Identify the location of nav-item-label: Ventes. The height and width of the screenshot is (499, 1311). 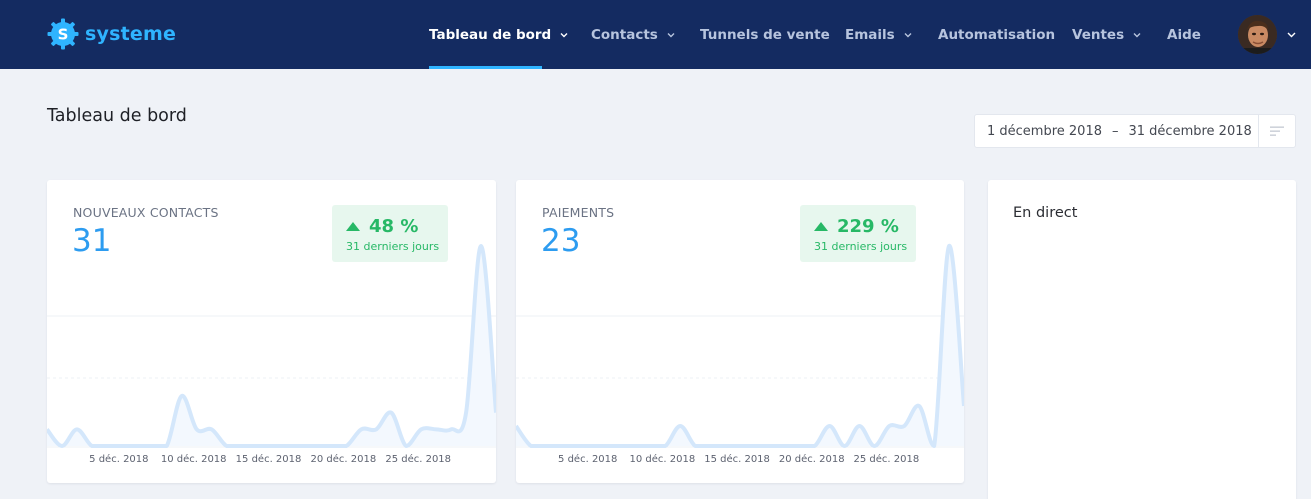
(1098, 34).